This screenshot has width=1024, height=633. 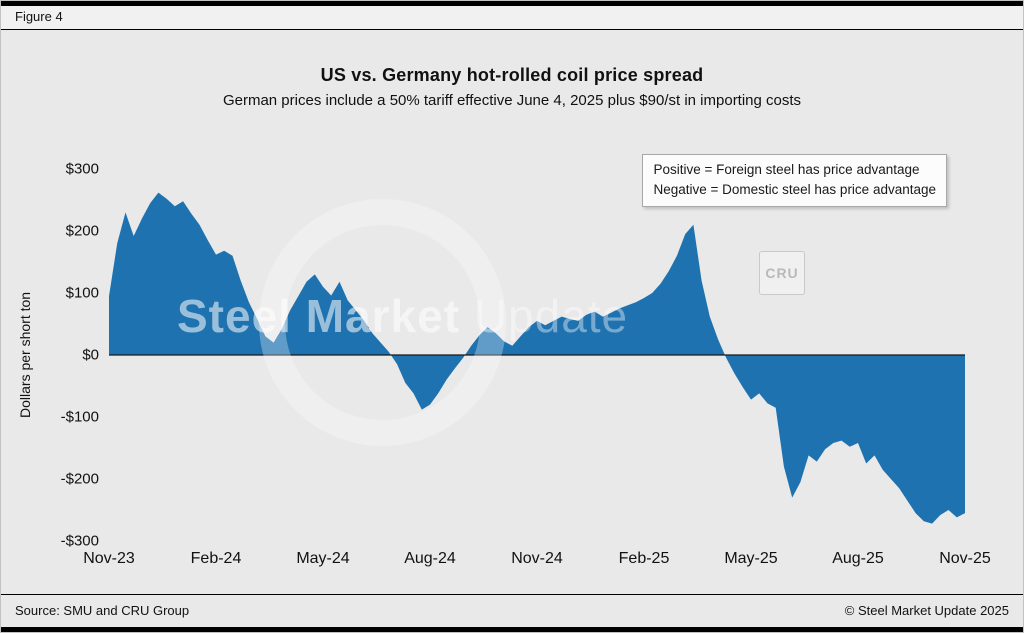 I want to click on top-black-bar, so click(x=512, y=3).